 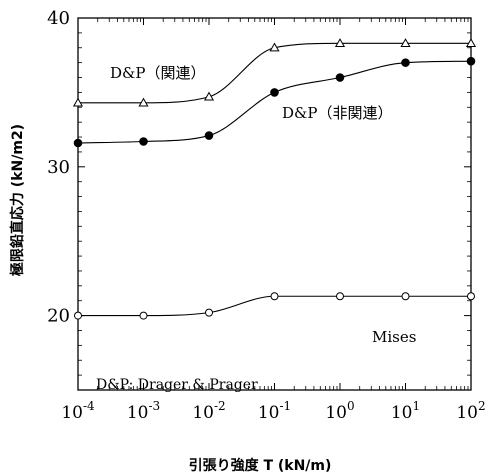 I want to click on x-tick-label: 10², so click(x=470, y=411).